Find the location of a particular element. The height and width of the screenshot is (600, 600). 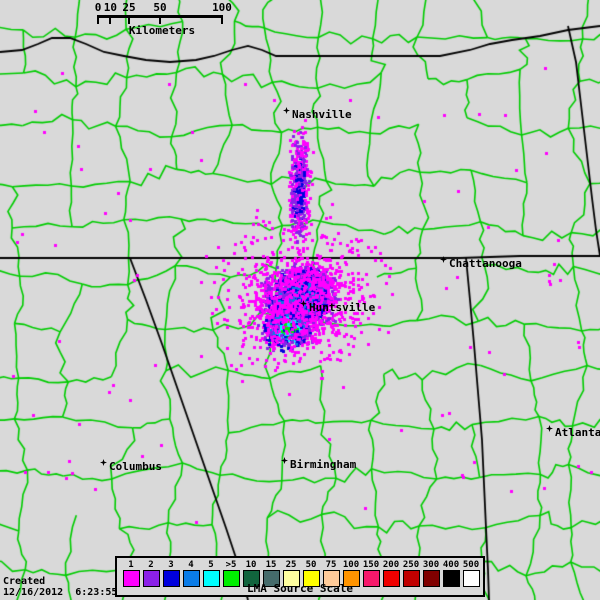

created-label: Created is located at coordinates (24, 581).